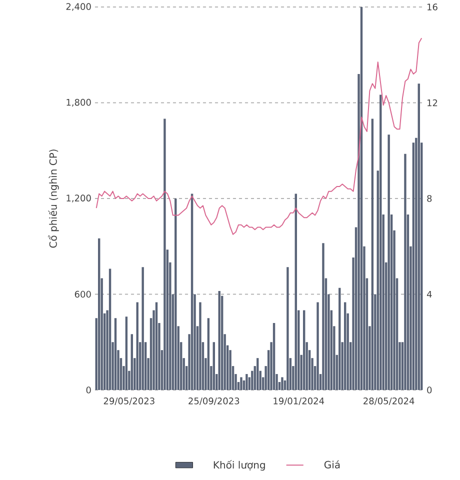 This screenshot has width=460, height=480. Describe the element at coordinates (129, 402) in the screenshot. I see `x-tick-label: 29/05/2023` at that location.